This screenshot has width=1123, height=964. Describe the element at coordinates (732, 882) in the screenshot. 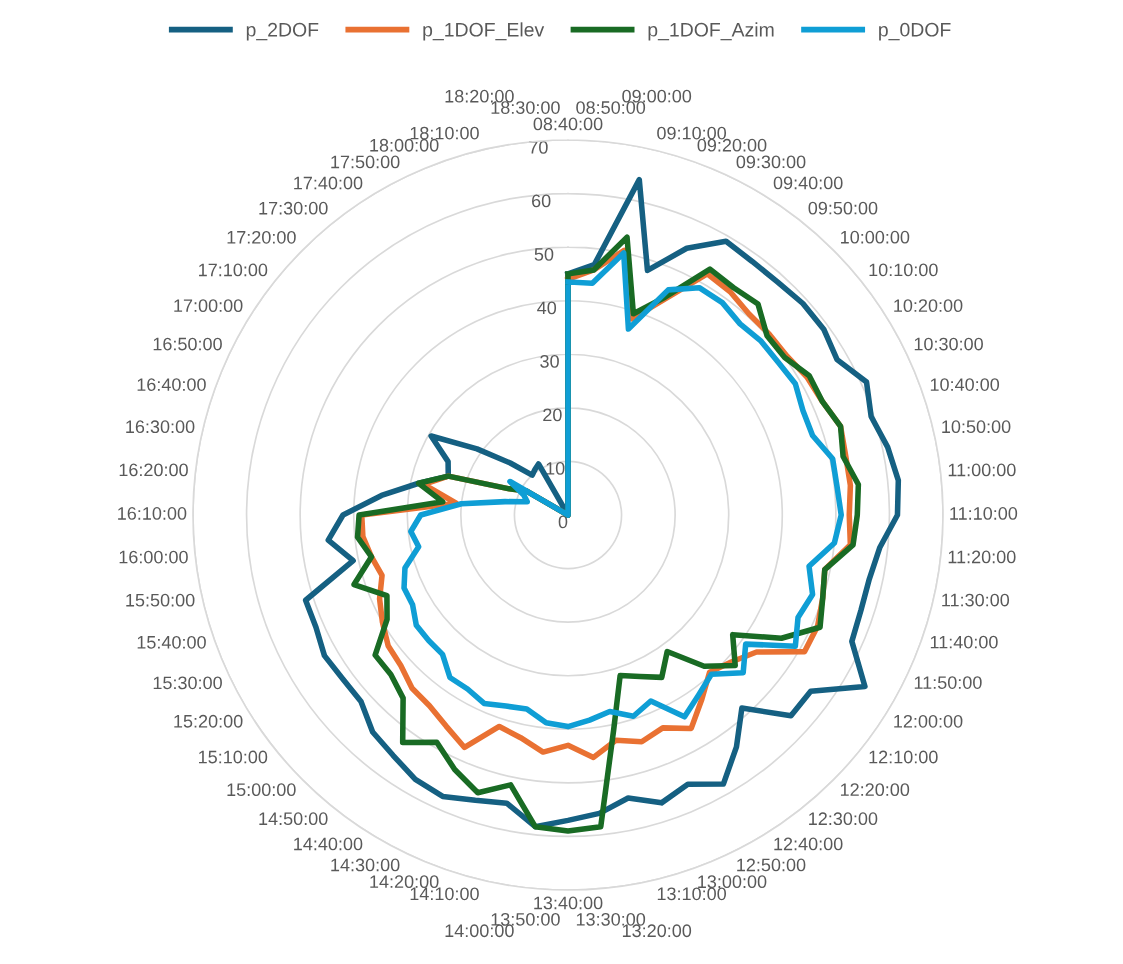

I see `spoke-label: 13:00:00` at that location.